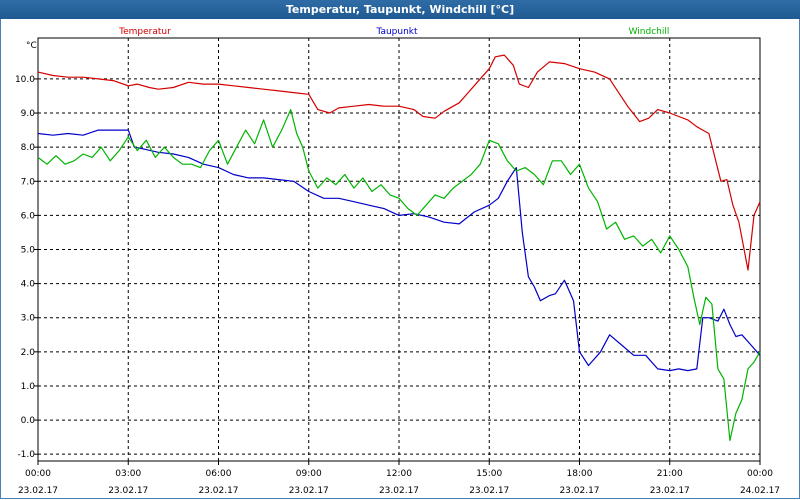  Describe the element at coordinates (309, 474) in the screenshot. I see `x-tick-time-label: 09:00` at that location.